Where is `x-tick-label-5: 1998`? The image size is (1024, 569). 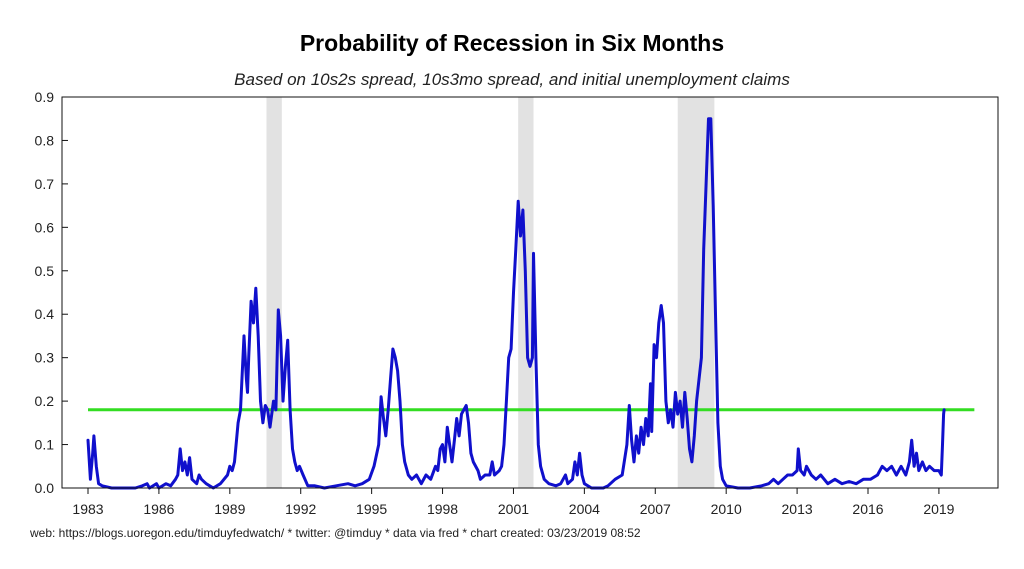 x-tick-label-5: 1998 is located at coordinates (442, 509).